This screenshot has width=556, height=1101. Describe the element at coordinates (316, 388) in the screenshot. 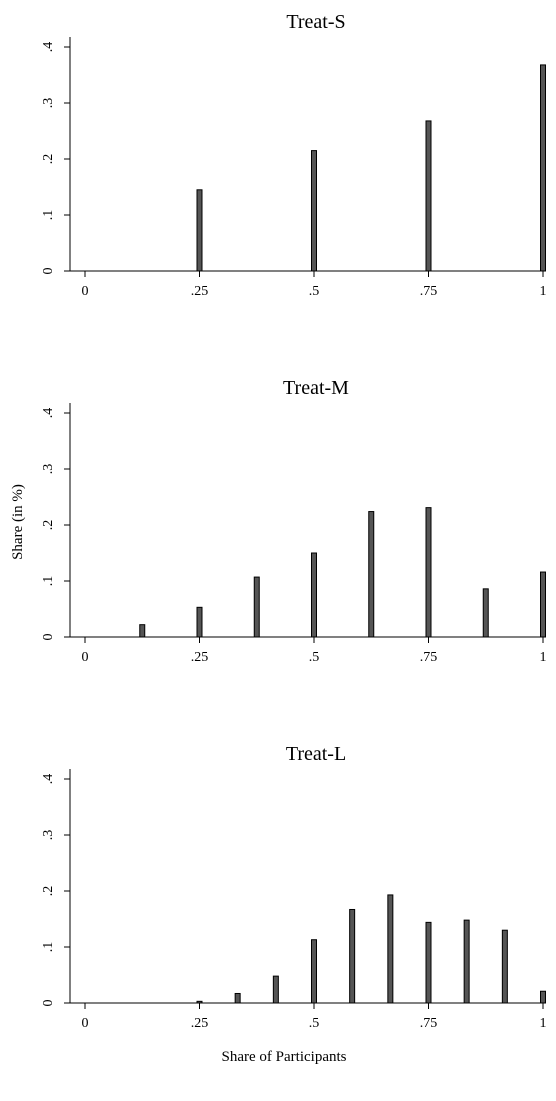

I see `panel-title: Treat-M` at that location.